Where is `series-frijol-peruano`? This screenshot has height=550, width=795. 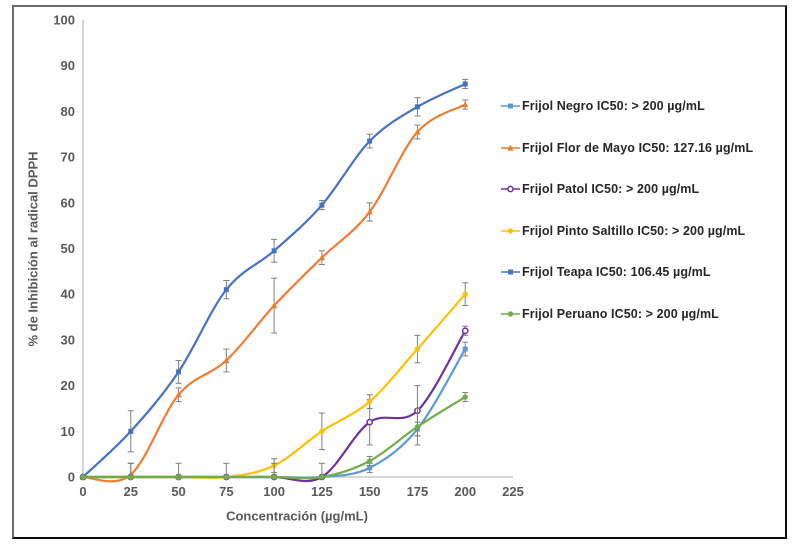
series-frijol-peruano is located at coordinates (274, 435).